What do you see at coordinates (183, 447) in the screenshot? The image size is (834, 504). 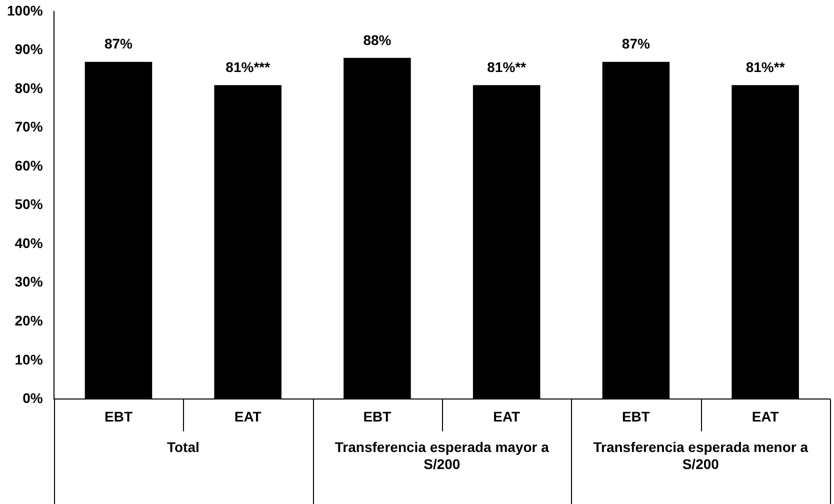 I see `text: Total` at bounding box center [183, 447].